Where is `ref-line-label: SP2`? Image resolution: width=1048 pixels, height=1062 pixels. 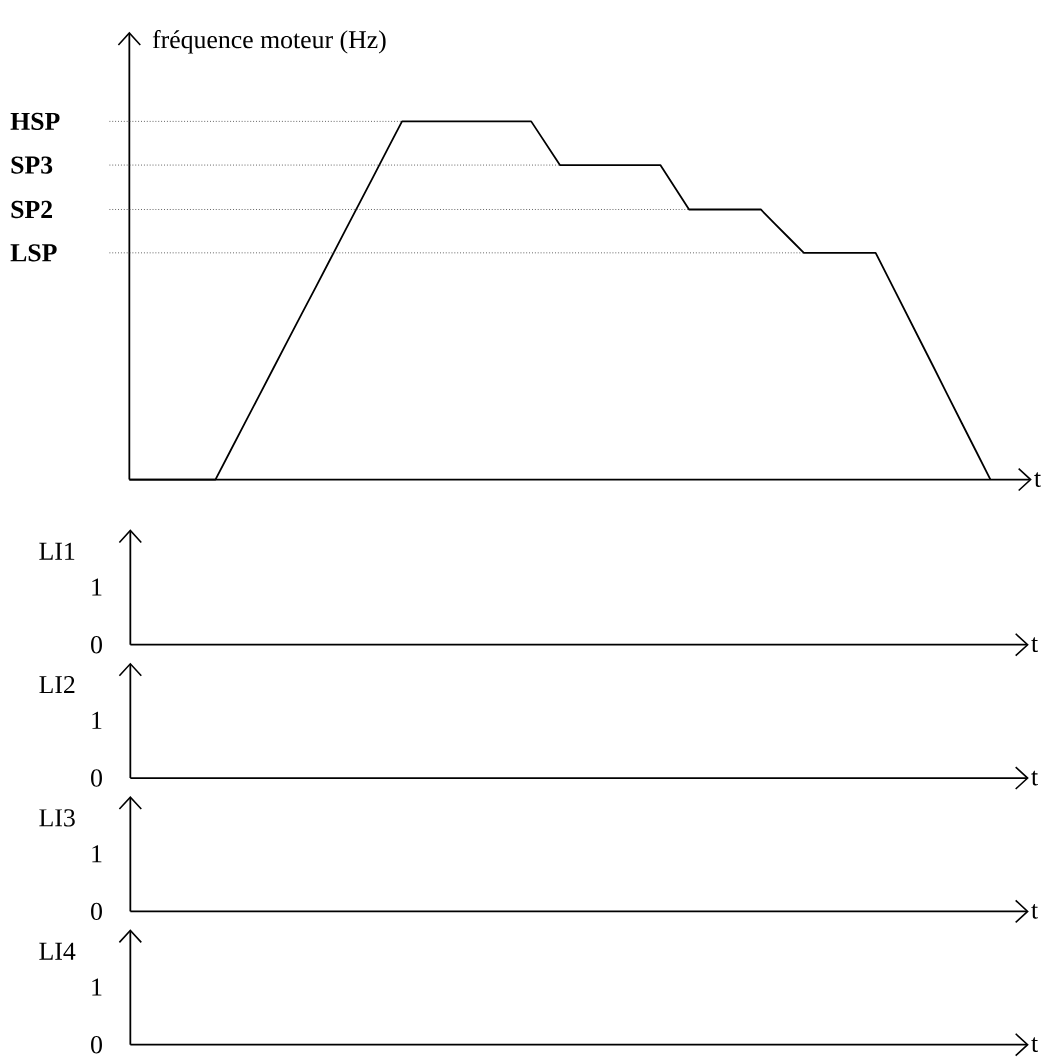
ref-line-label: SP2 is located at coordinates (32, 209).